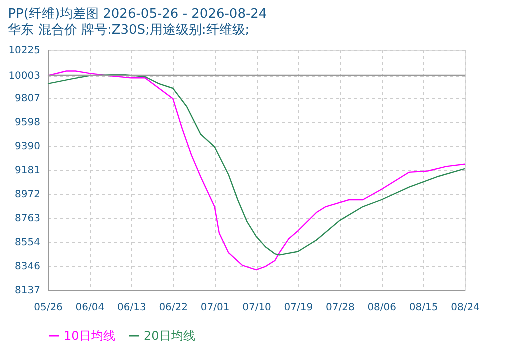 The width and height of the screenshot is (520, 350). I want to click on x-tick-label: 08/06, so click(382, 308).